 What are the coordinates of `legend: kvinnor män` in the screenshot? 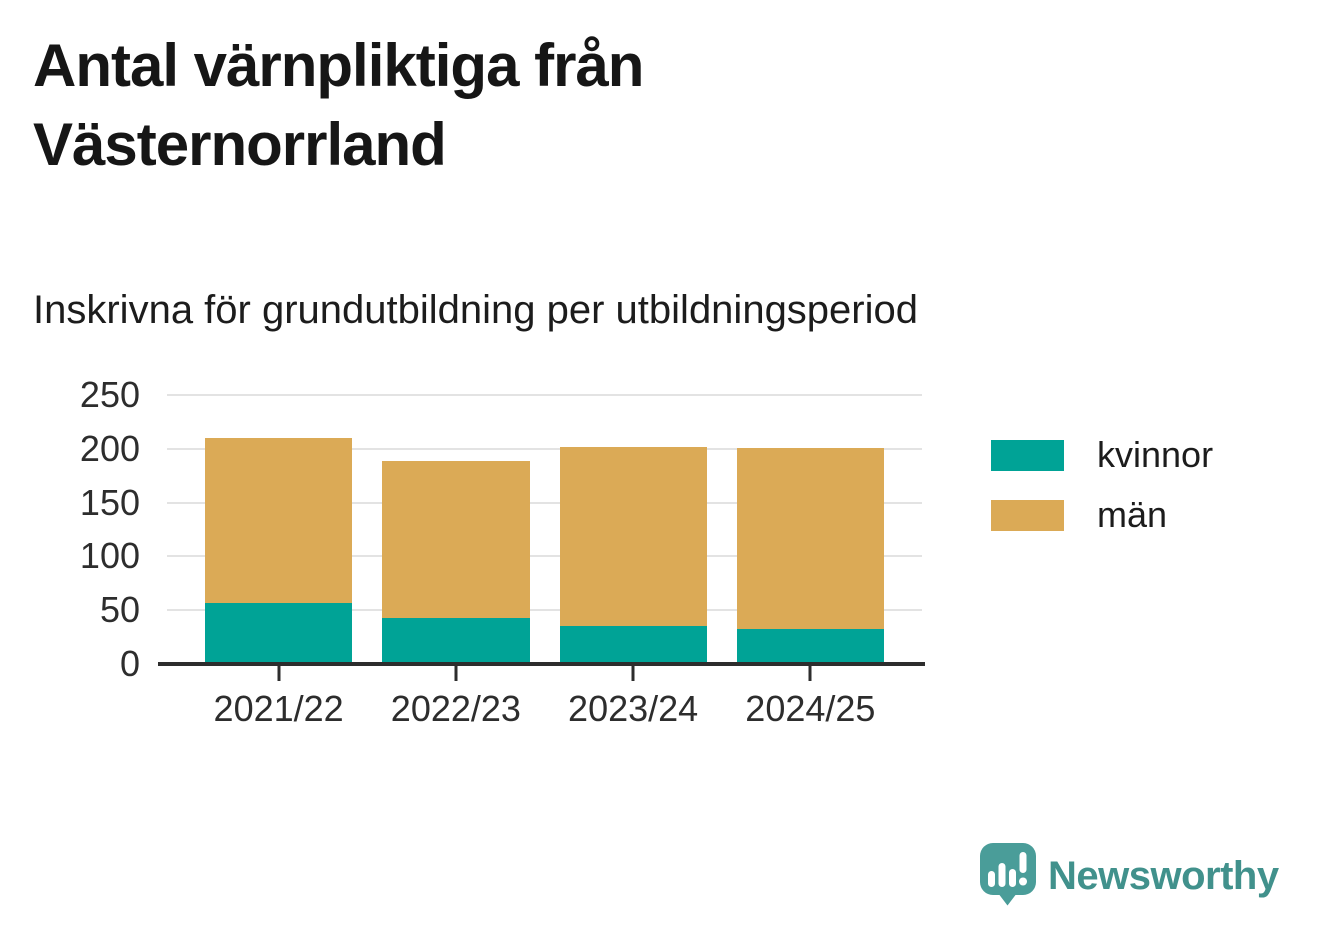 It's located at (1102, 497).